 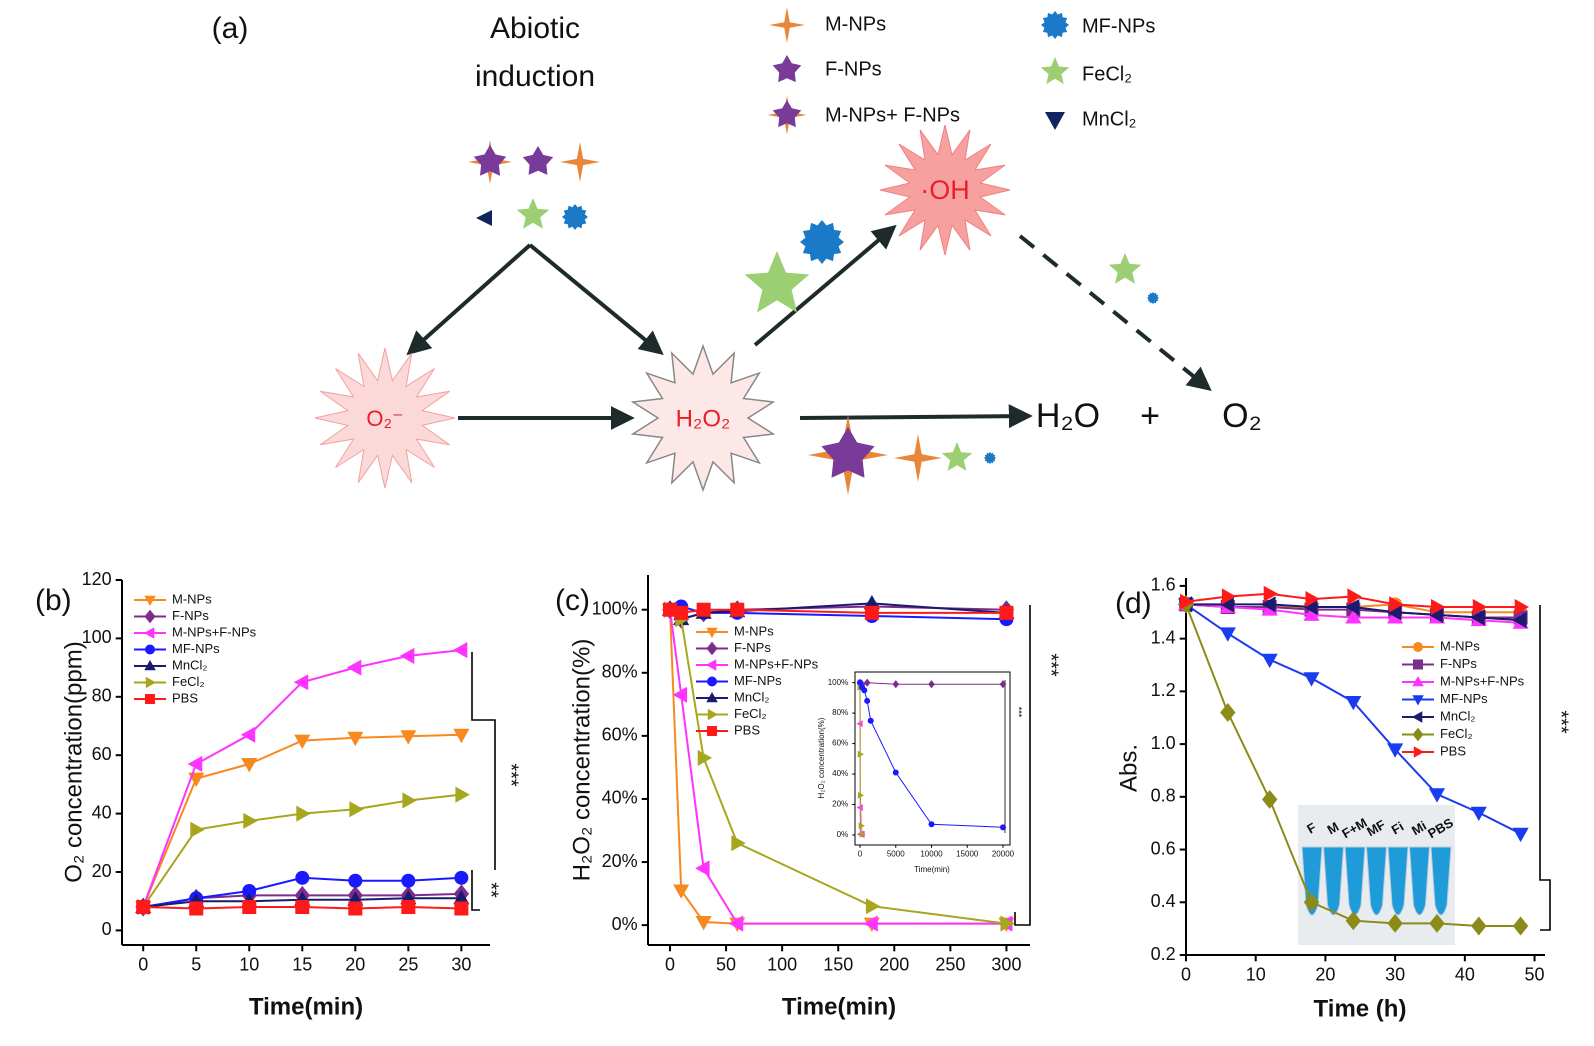 I want to click on y-tick-label: 60, so click(x=102, y=754).